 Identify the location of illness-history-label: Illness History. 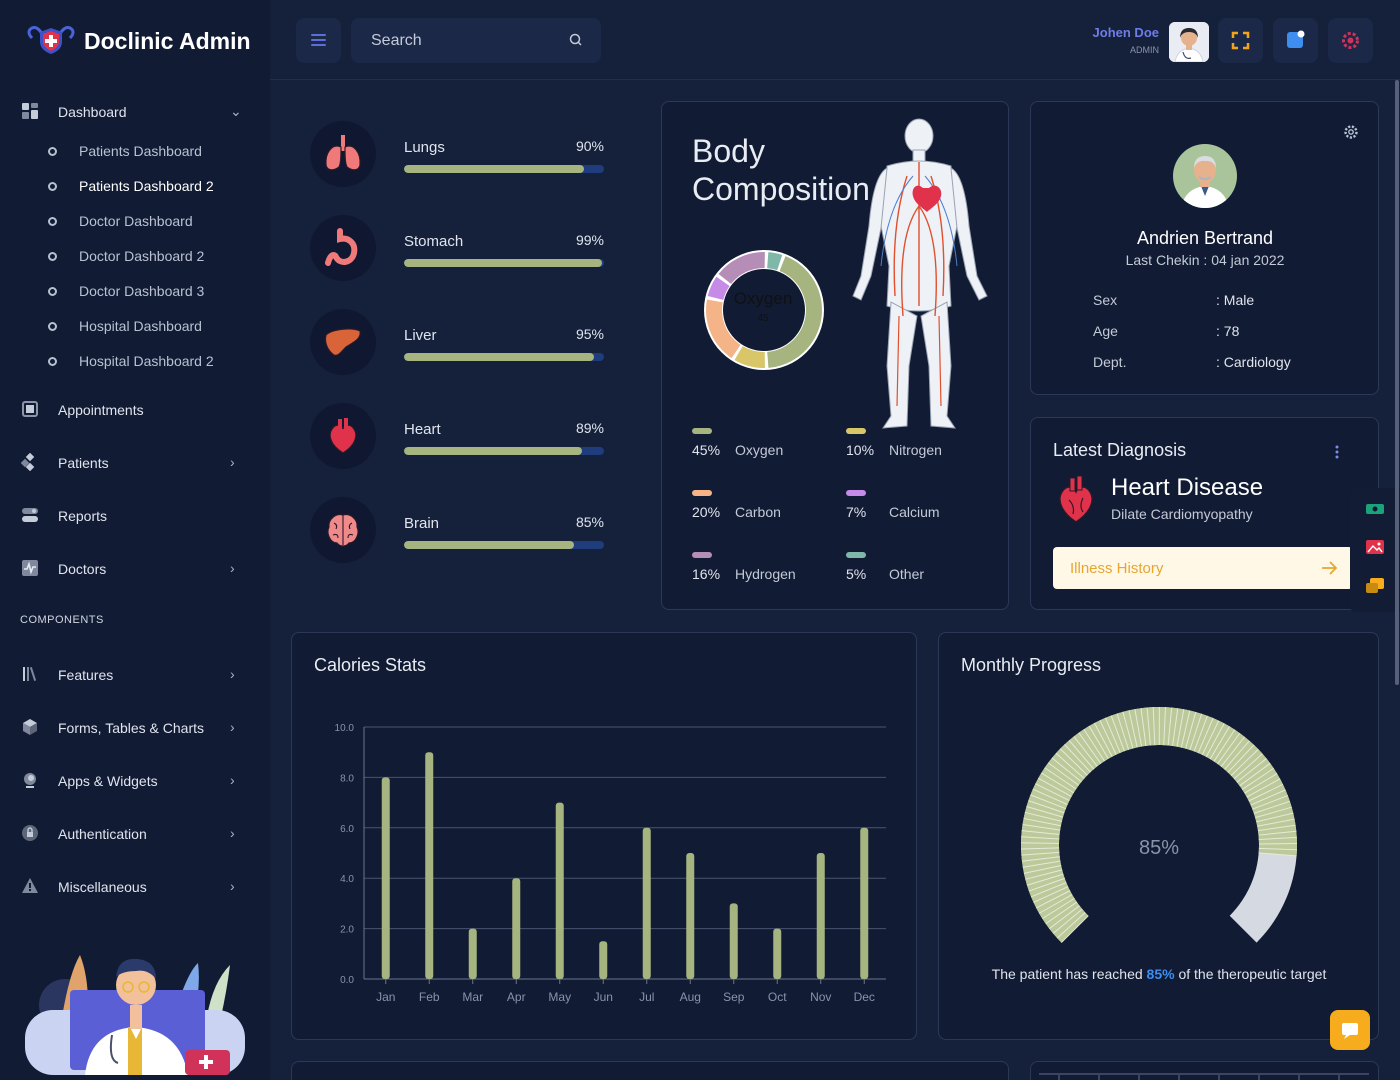
(1117, 568).